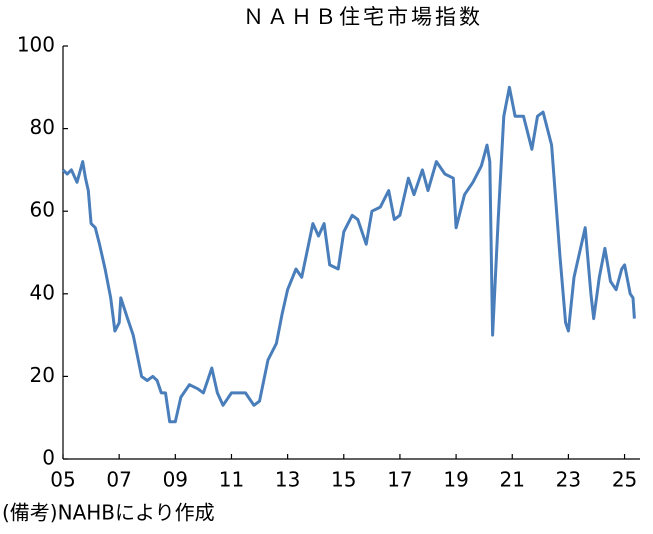 Image resolution: width=653 pixels, height=534 pixels. I want to click on x-tick-label: 25, so click(624, 480).